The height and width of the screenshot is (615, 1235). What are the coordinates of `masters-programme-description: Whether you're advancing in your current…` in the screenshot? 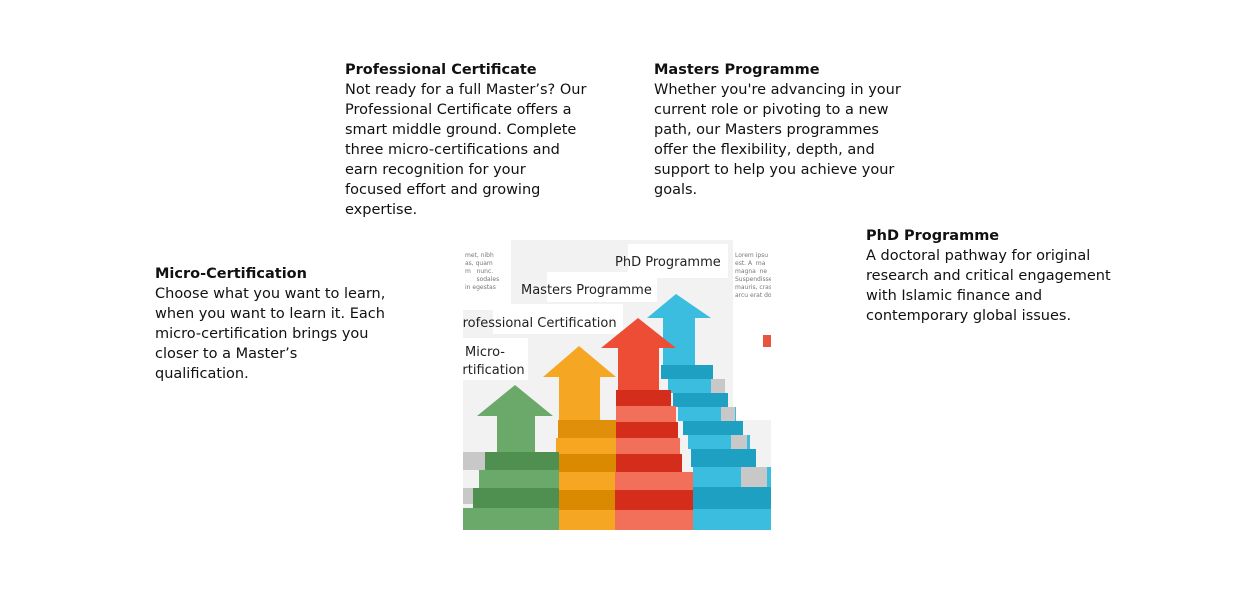 It's located at (777, 140).